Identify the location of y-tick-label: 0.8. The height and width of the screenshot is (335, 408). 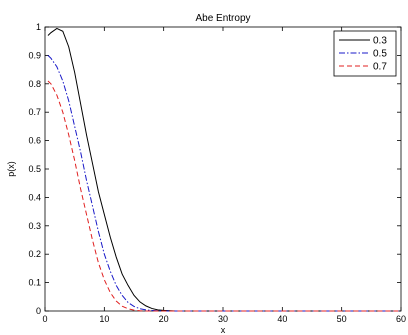
(34, 84).